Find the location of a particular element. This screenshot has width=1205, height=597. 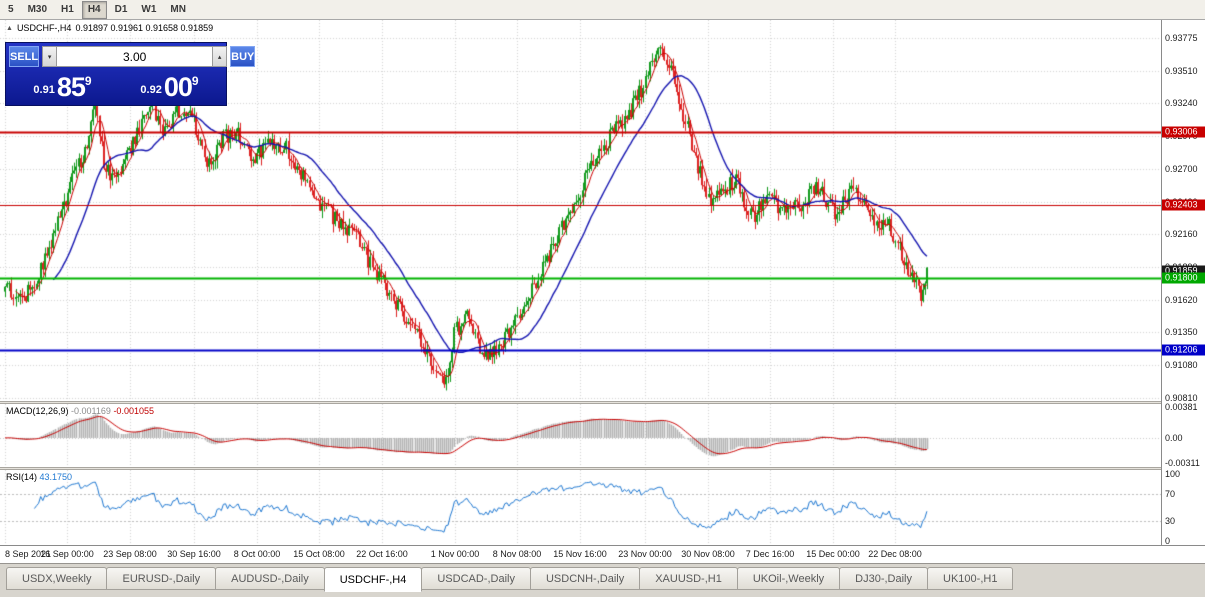

macd-name: MACD(12,26,9) is located at coordinates (37, 411).